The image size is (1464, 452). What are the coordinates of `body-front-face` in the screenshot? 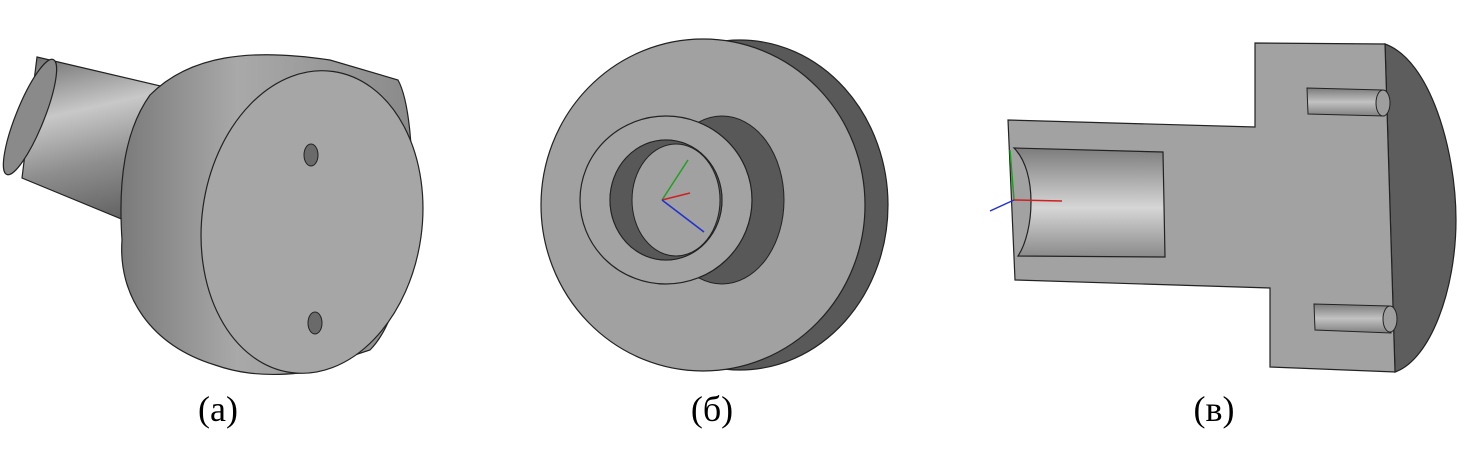 It's located at (312, 222).